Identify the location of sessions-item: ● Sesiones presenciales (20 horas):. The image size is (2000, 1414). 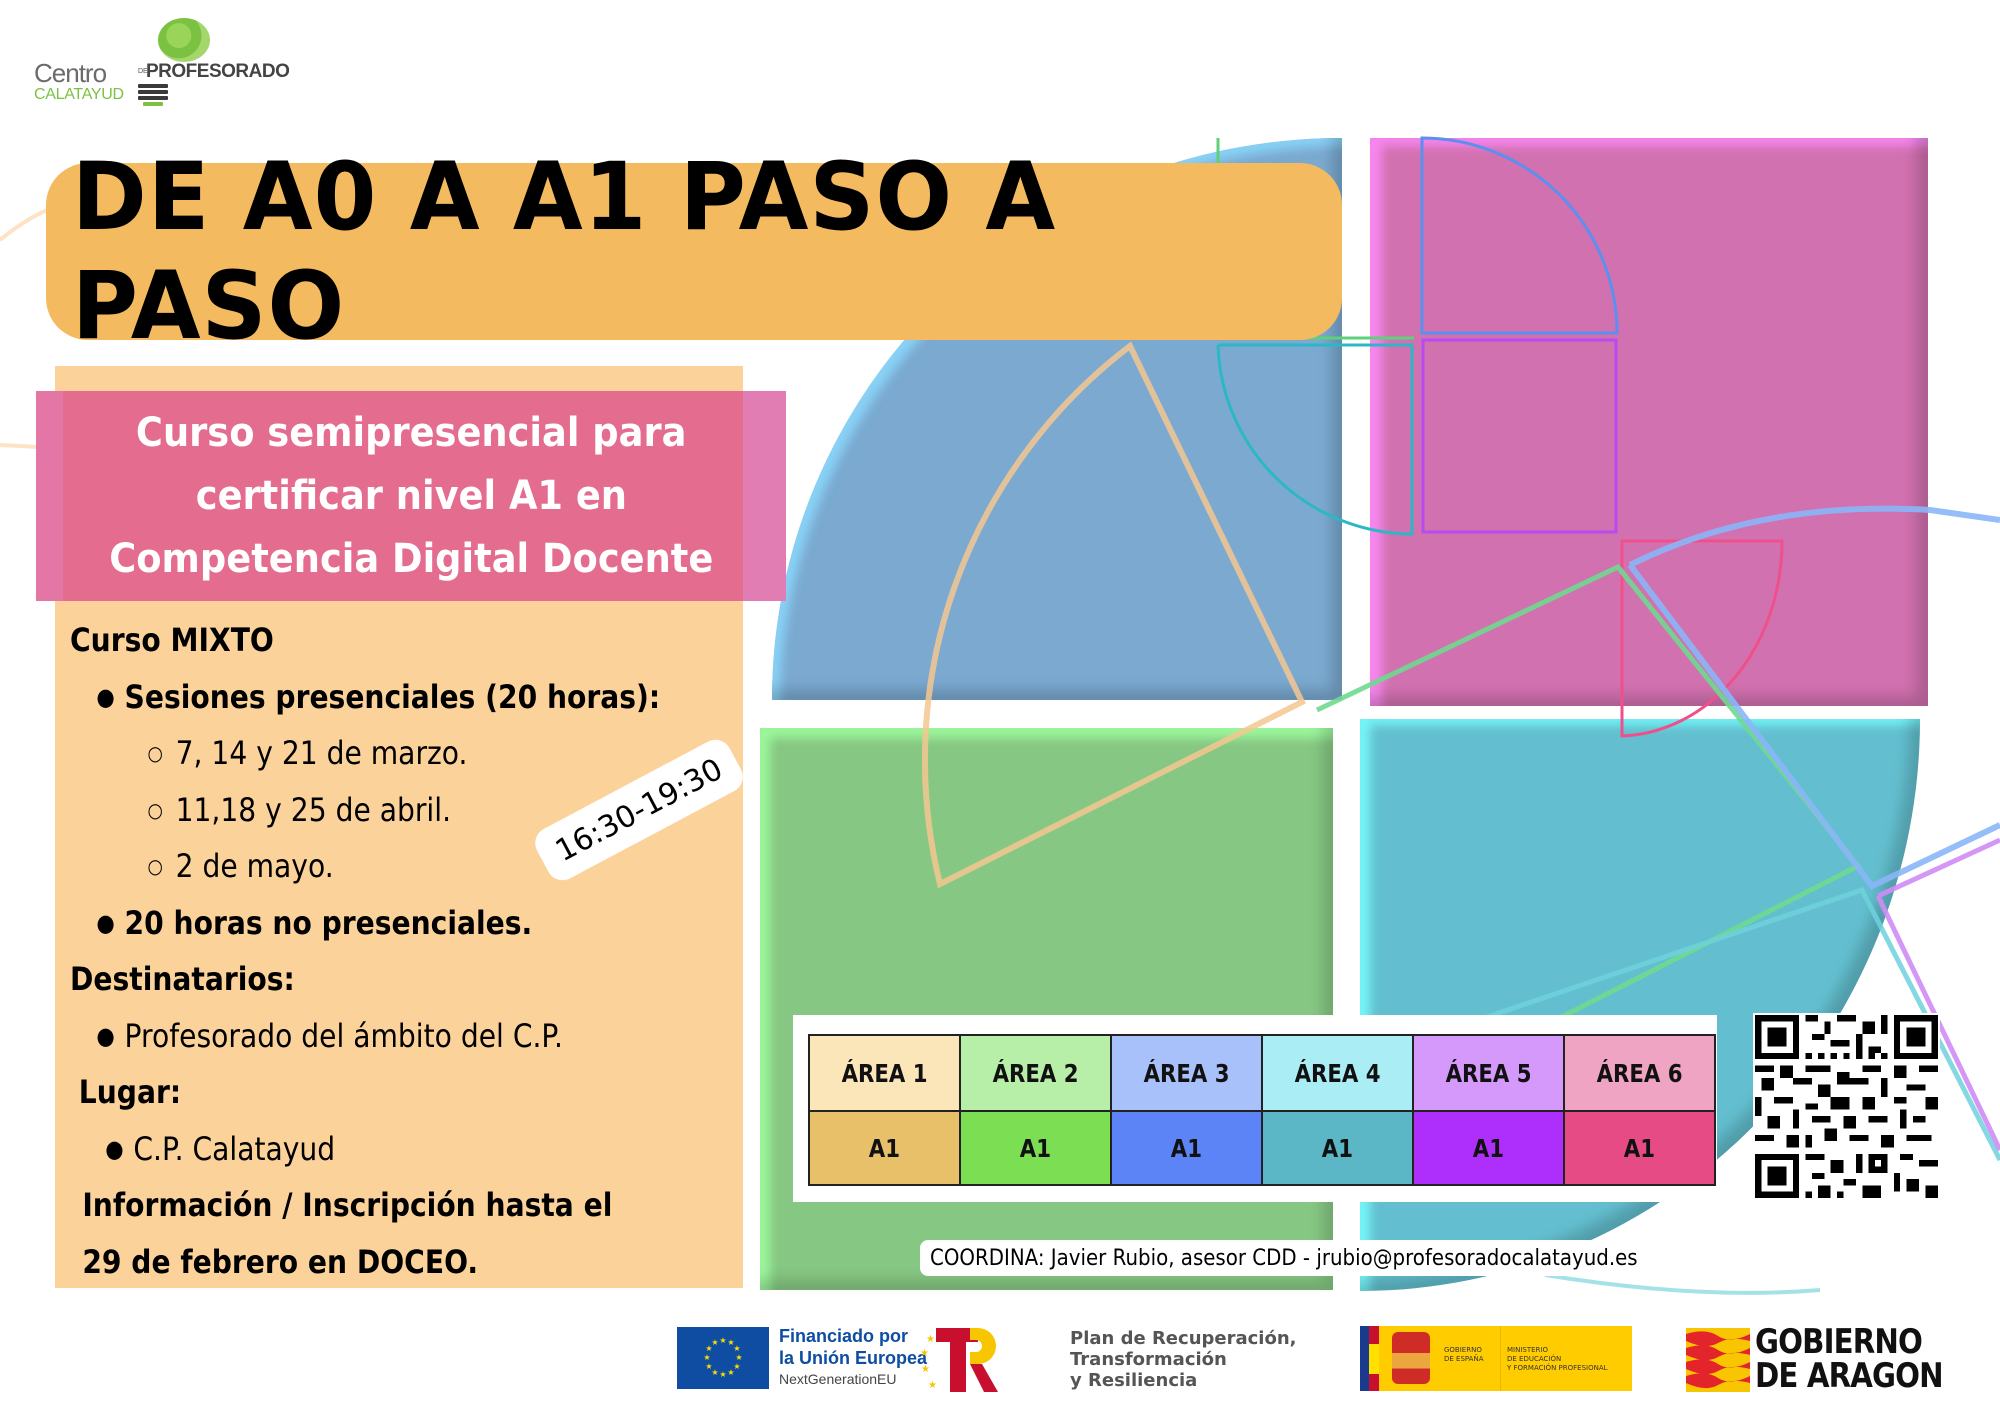
(369, 697).